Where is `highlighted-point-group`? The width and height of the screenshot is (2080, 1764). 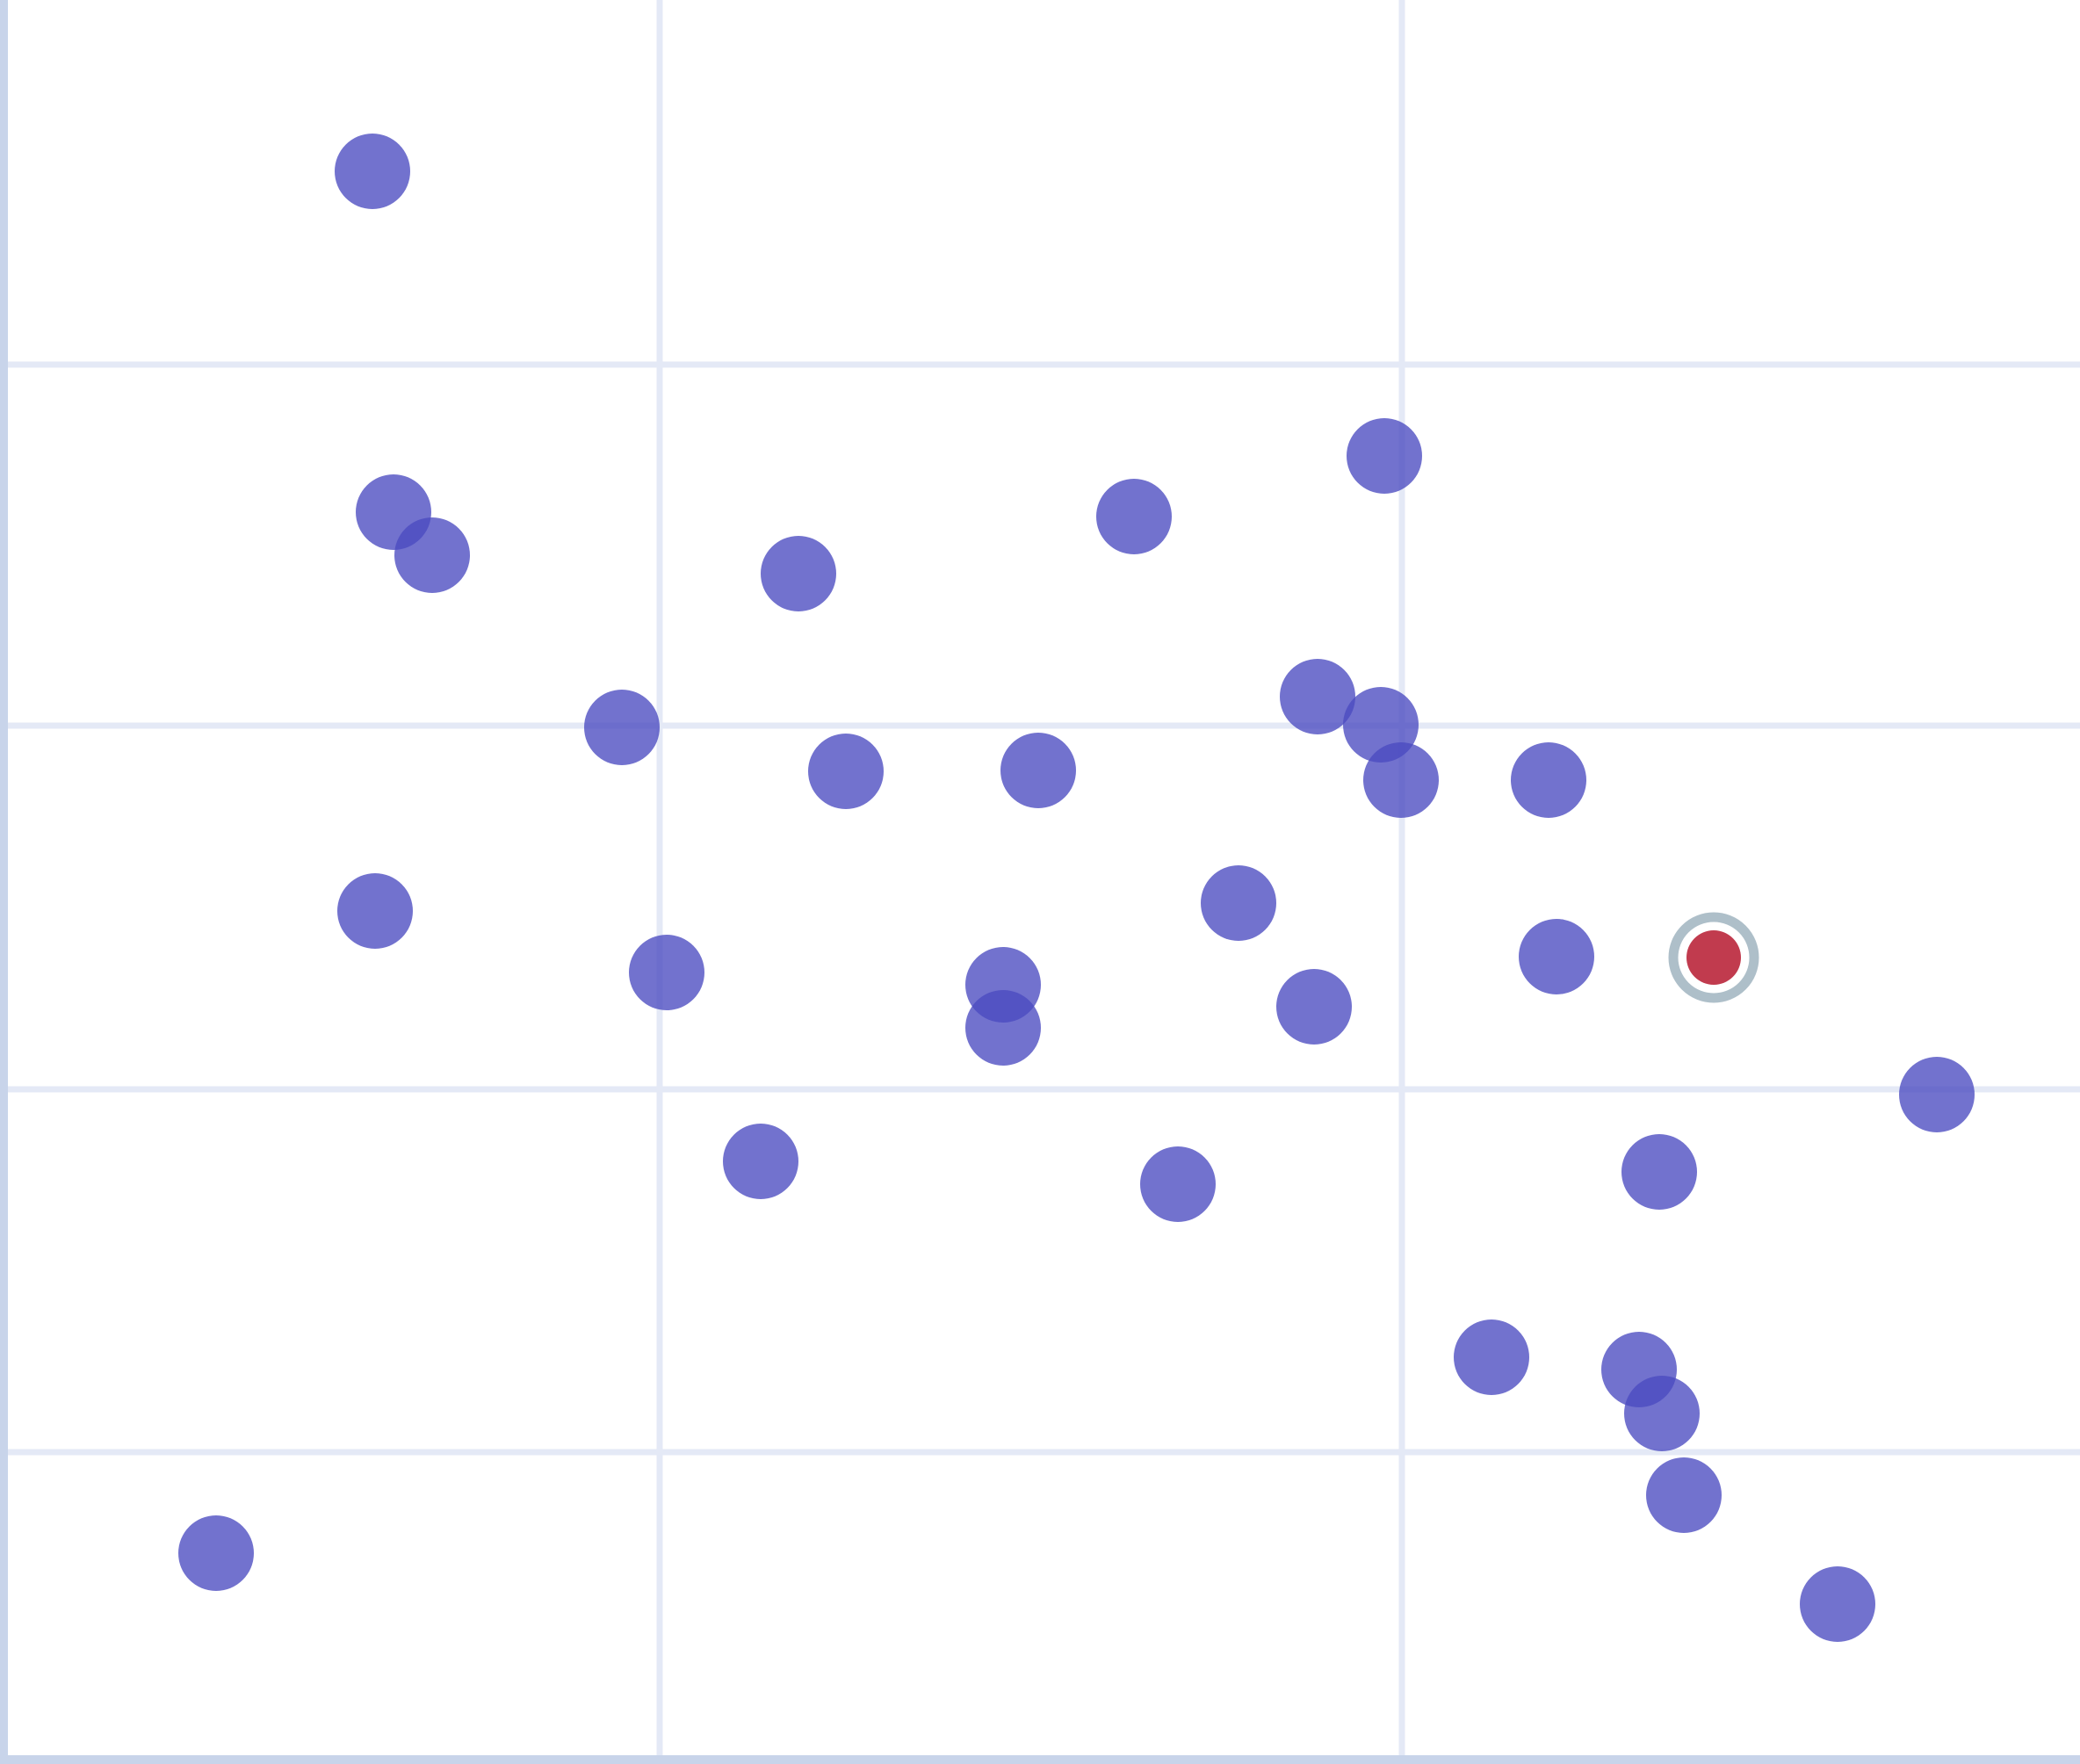 highlighted-point-group is located at coordinates (1713, 957).